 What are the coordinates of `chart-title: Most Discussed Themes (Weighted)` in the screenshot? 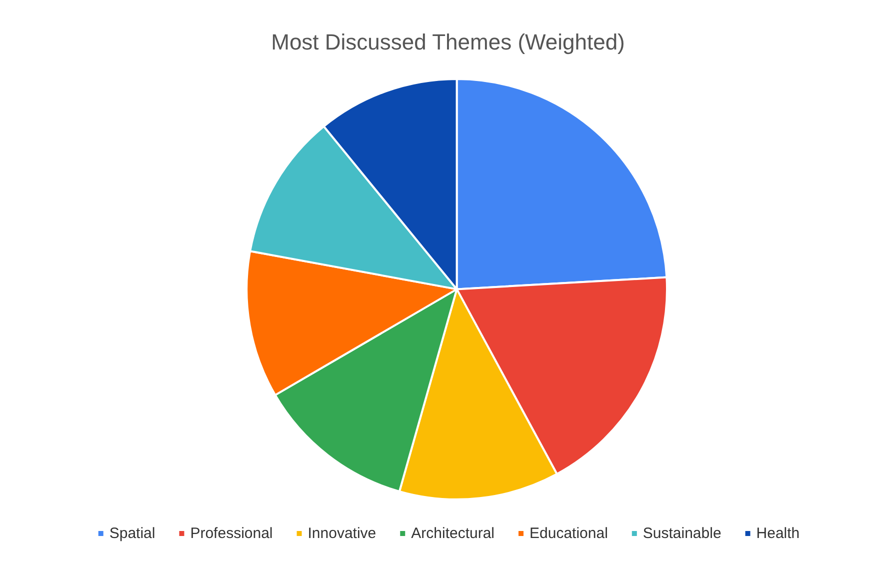 It's located at (448, 42).